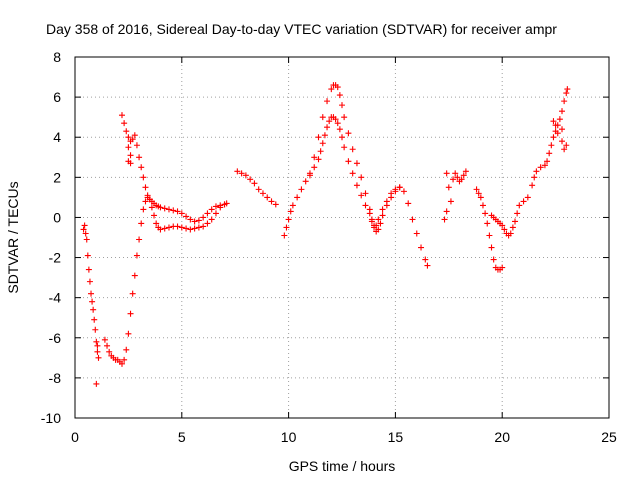 This screenshot has height=480, width=640. I want to click on y-tick-label: -6, so click(55, 338).